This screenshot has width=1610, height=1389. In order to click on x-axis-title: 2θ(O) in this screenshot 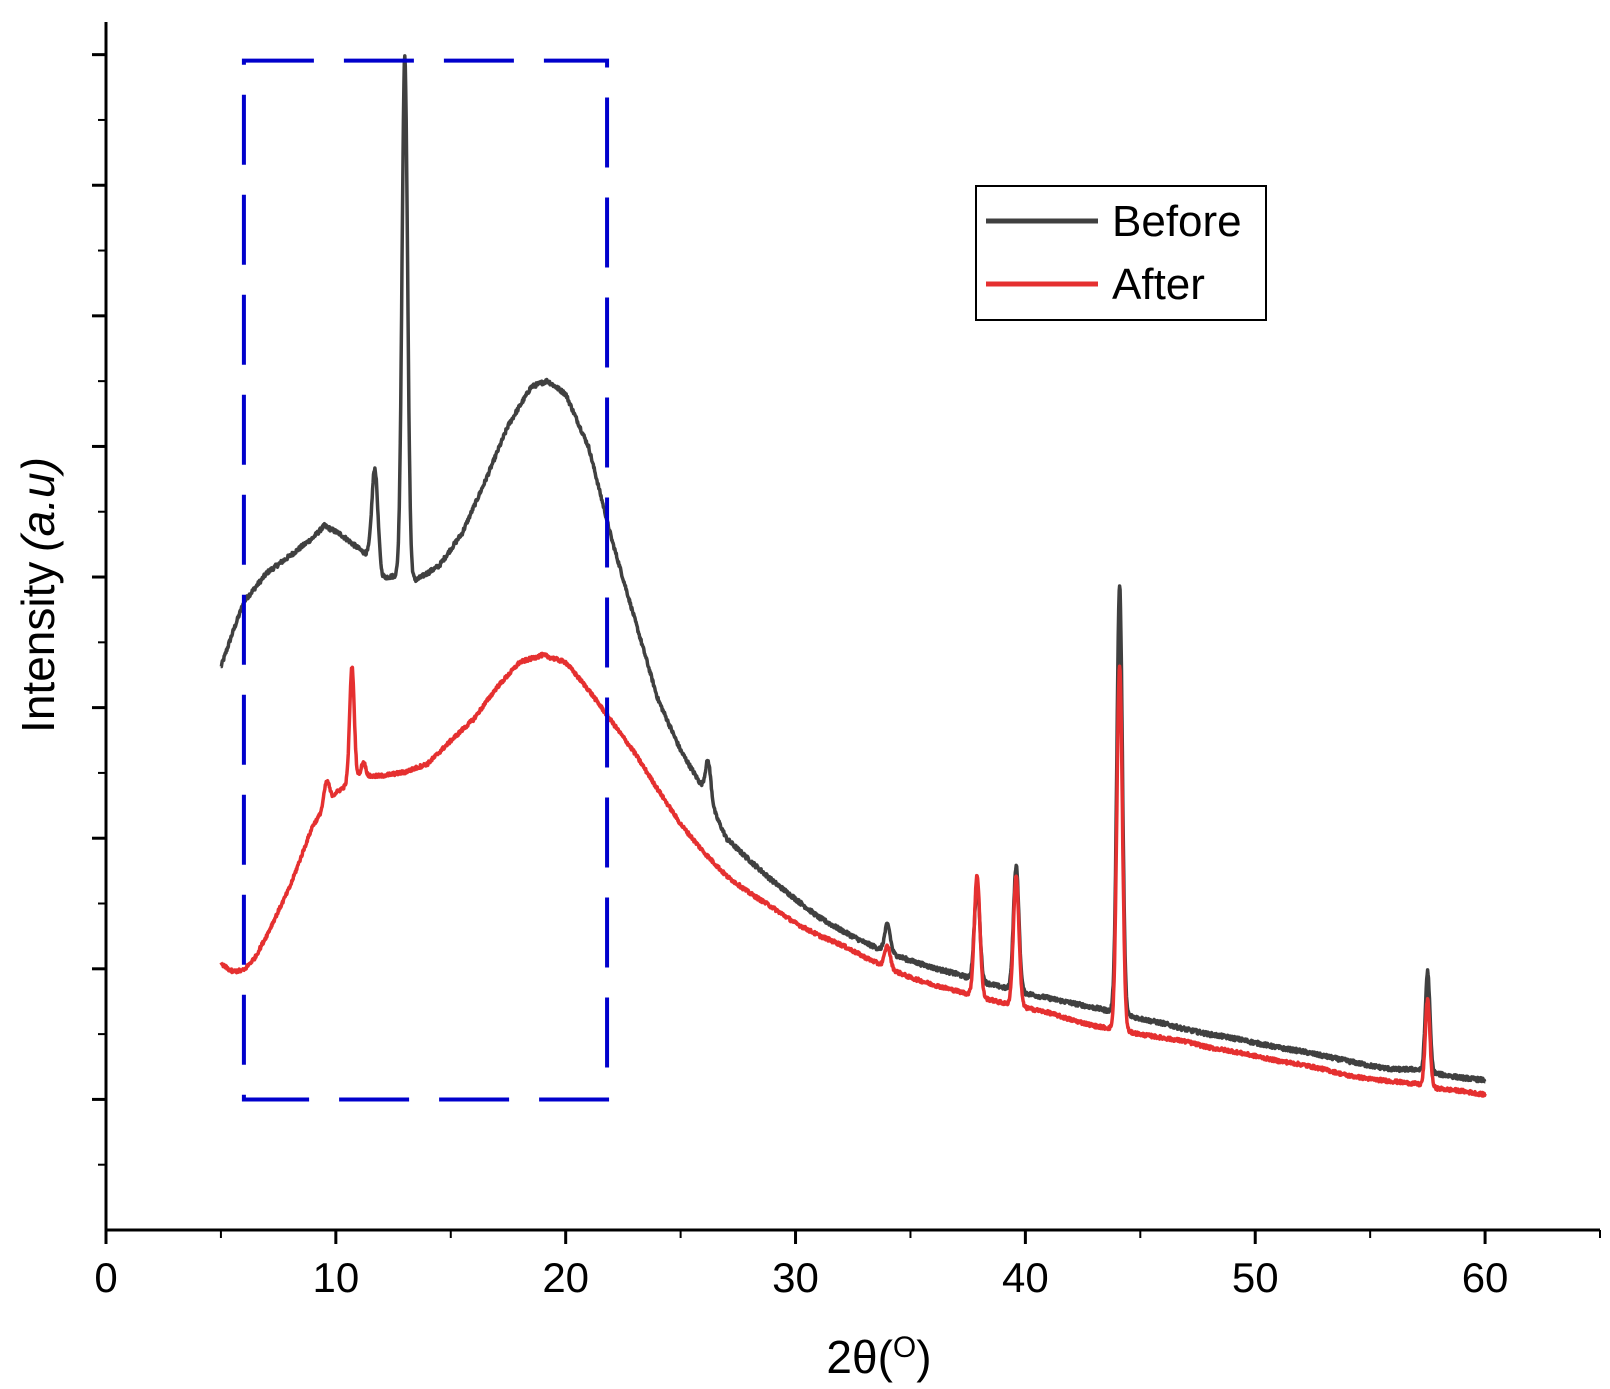, I will do `click(878, 1357)`.